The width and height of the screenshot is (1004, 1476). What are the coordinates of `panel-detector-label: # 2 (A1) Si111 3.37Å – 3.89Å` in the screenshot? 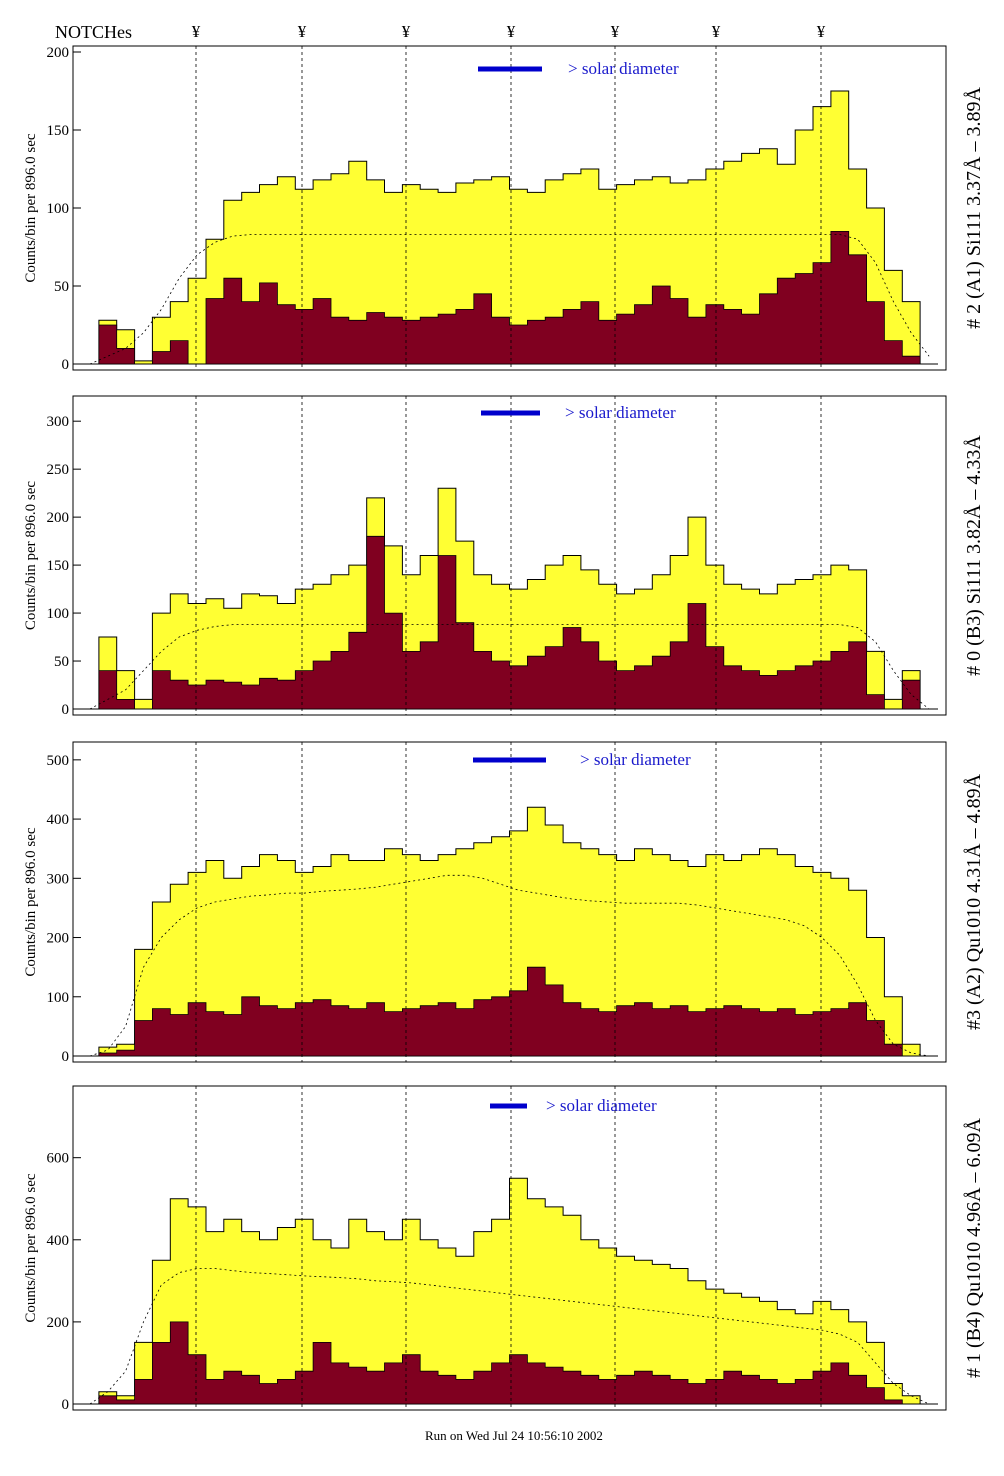 It's located at (974, 208).